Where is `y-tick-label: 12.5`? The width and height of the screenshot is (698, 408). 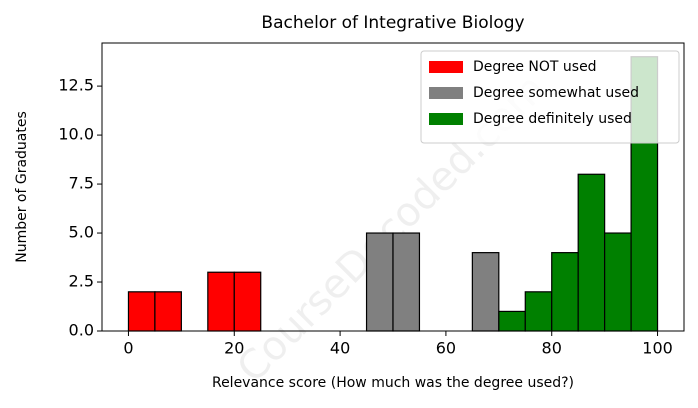 y-tick-label: 12.5 is located at coordinates (76, 85).